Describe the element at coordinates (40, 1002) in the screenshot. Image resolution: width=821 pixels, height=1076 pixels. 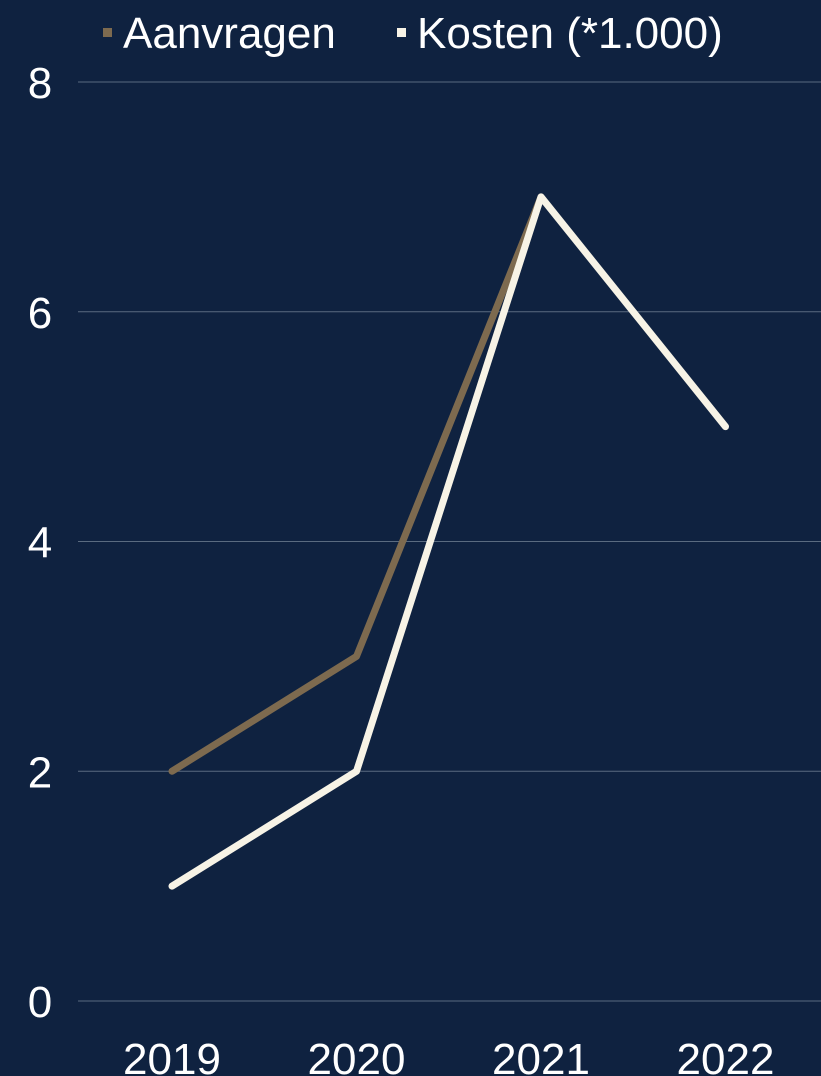
I see `y-tick-label: 0` at that location.